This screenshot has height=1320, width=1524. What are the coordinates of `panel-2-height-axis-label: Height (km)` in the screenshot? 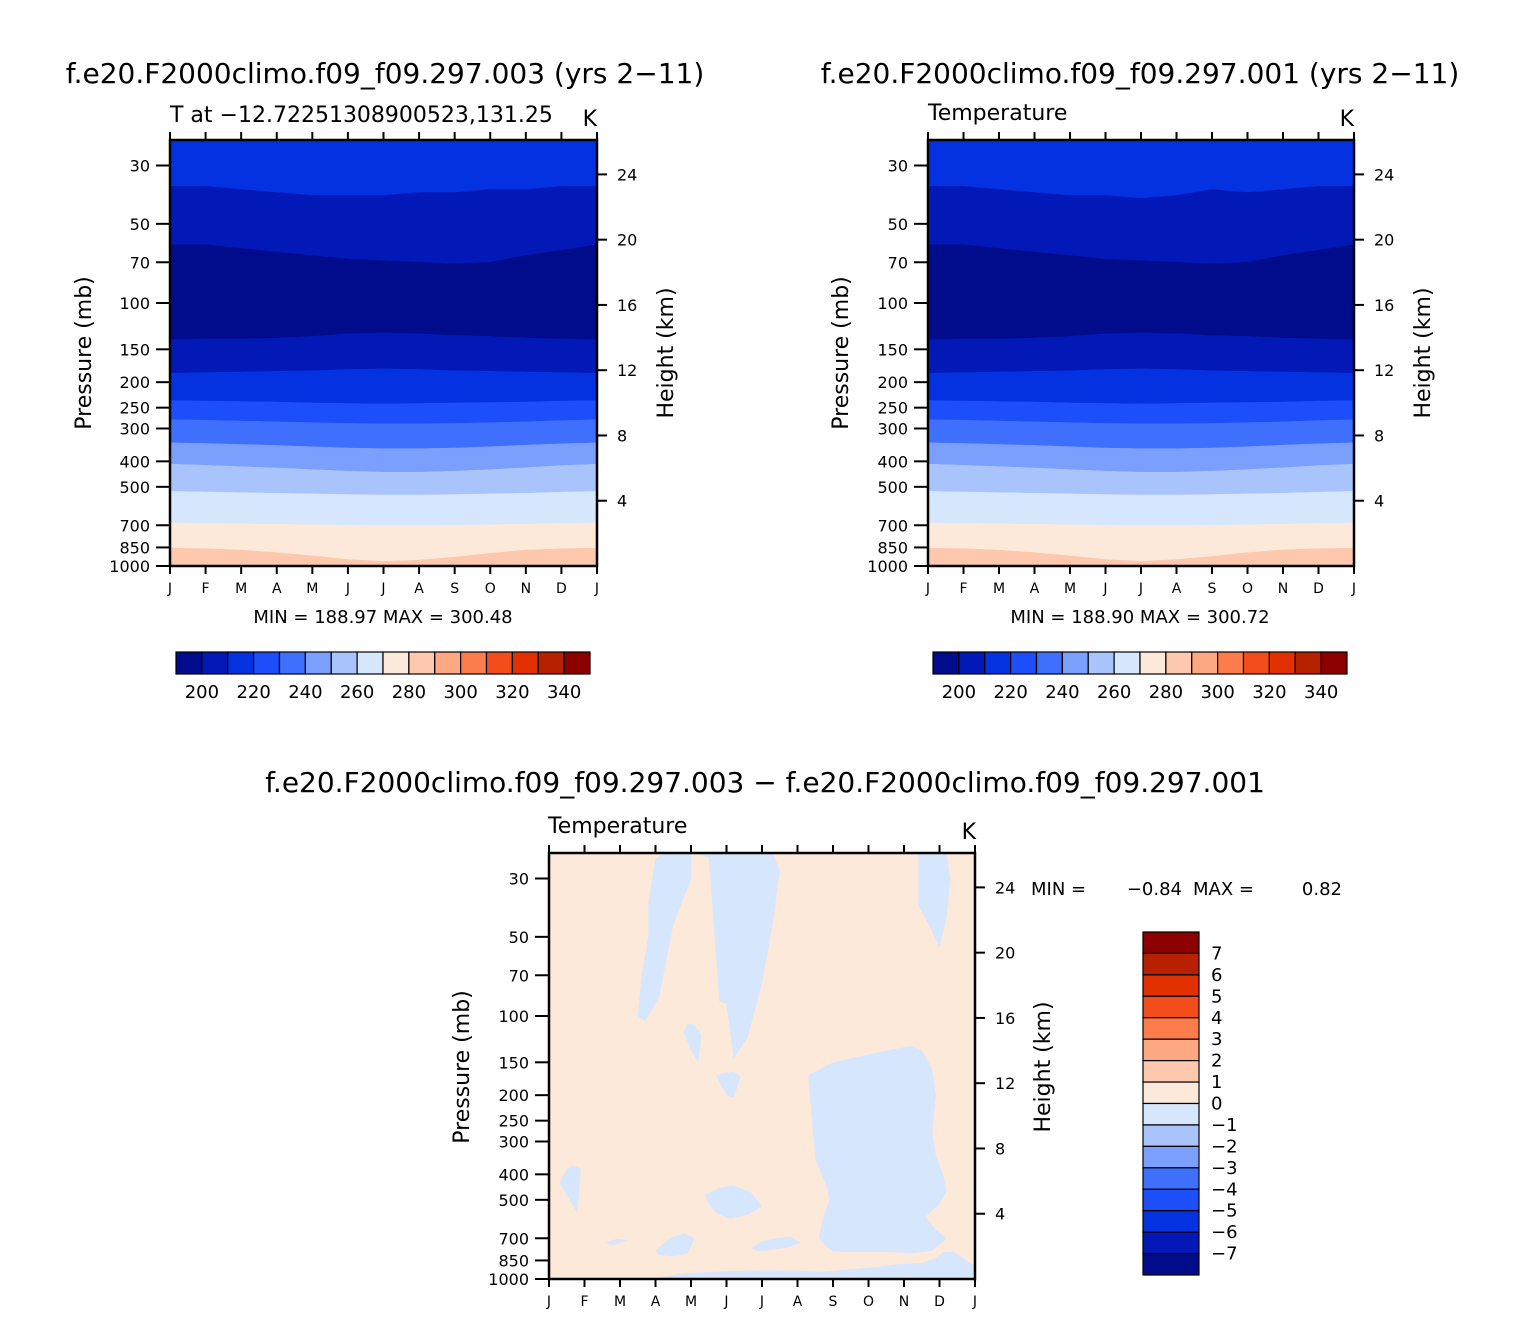 It's located at (1423, 352).